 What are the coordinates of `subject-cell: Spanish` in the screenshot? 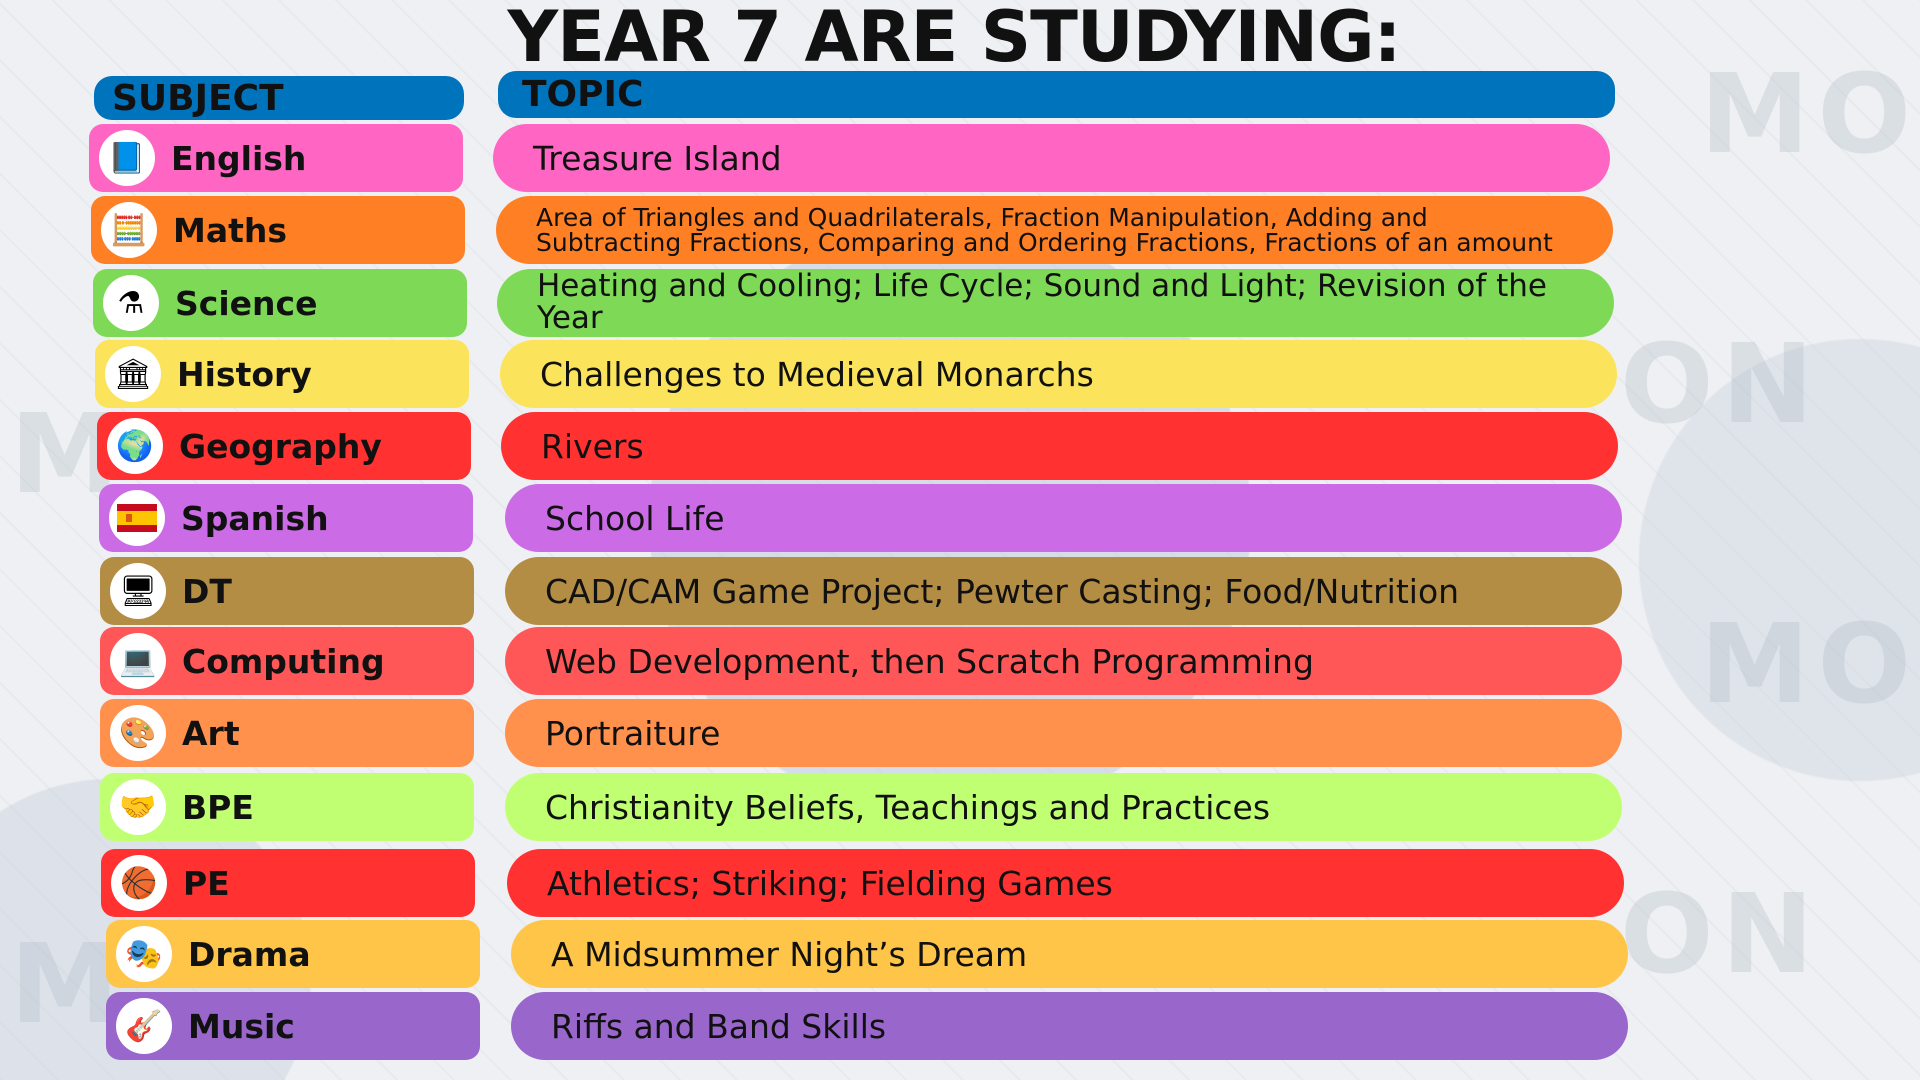 It's located at (286, 518).